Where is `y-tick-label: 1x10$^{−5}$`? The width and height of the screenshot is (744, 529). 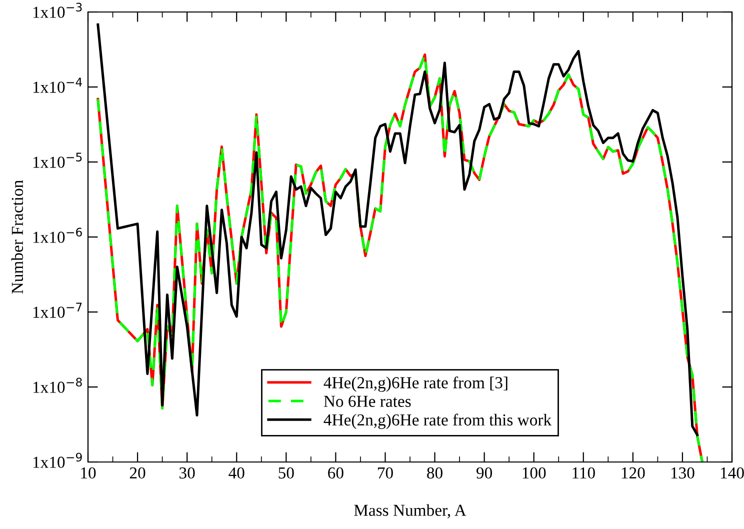 y-tick-label: 1x10$^{−5}$ is located at coordinates (57, 160).